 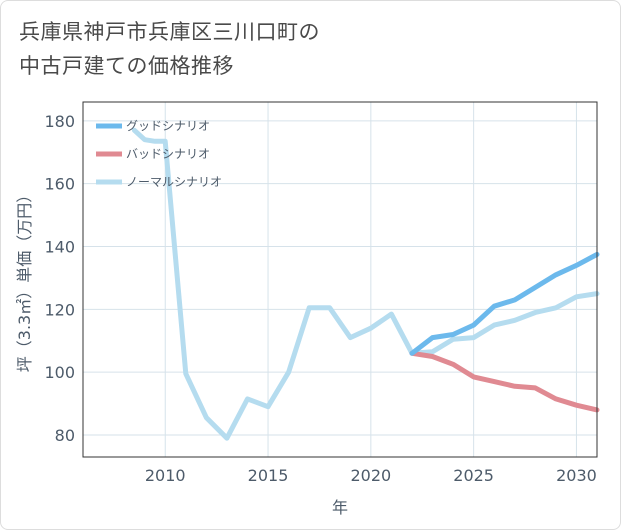 What do you see at coordinates (174, 182) in the screenshot?
I see `legend-label: ノーマルシナリオ` at bounding box center [174, 182].